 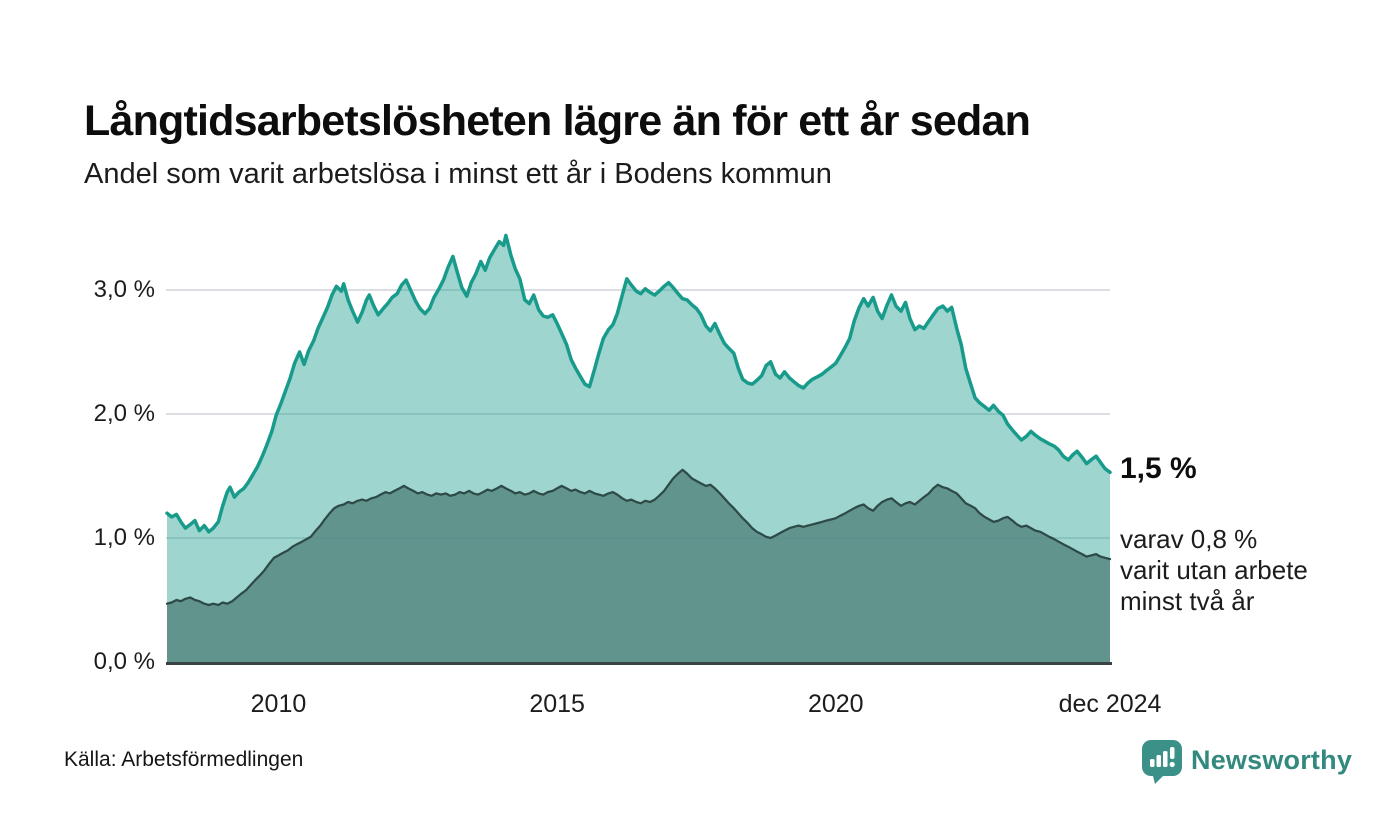 What do you see at coordinates (835, 704) in the screenshot?
I see `x-tick-label: 2020` at bounding box center [835, 704].